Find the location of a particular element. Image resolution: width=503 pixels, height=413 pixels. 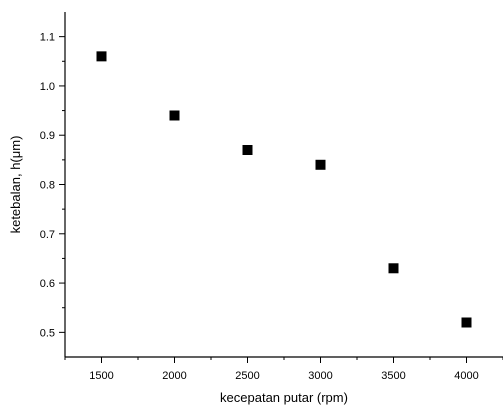

x-tick-label: 2500 is located at coordinates (247, 376).